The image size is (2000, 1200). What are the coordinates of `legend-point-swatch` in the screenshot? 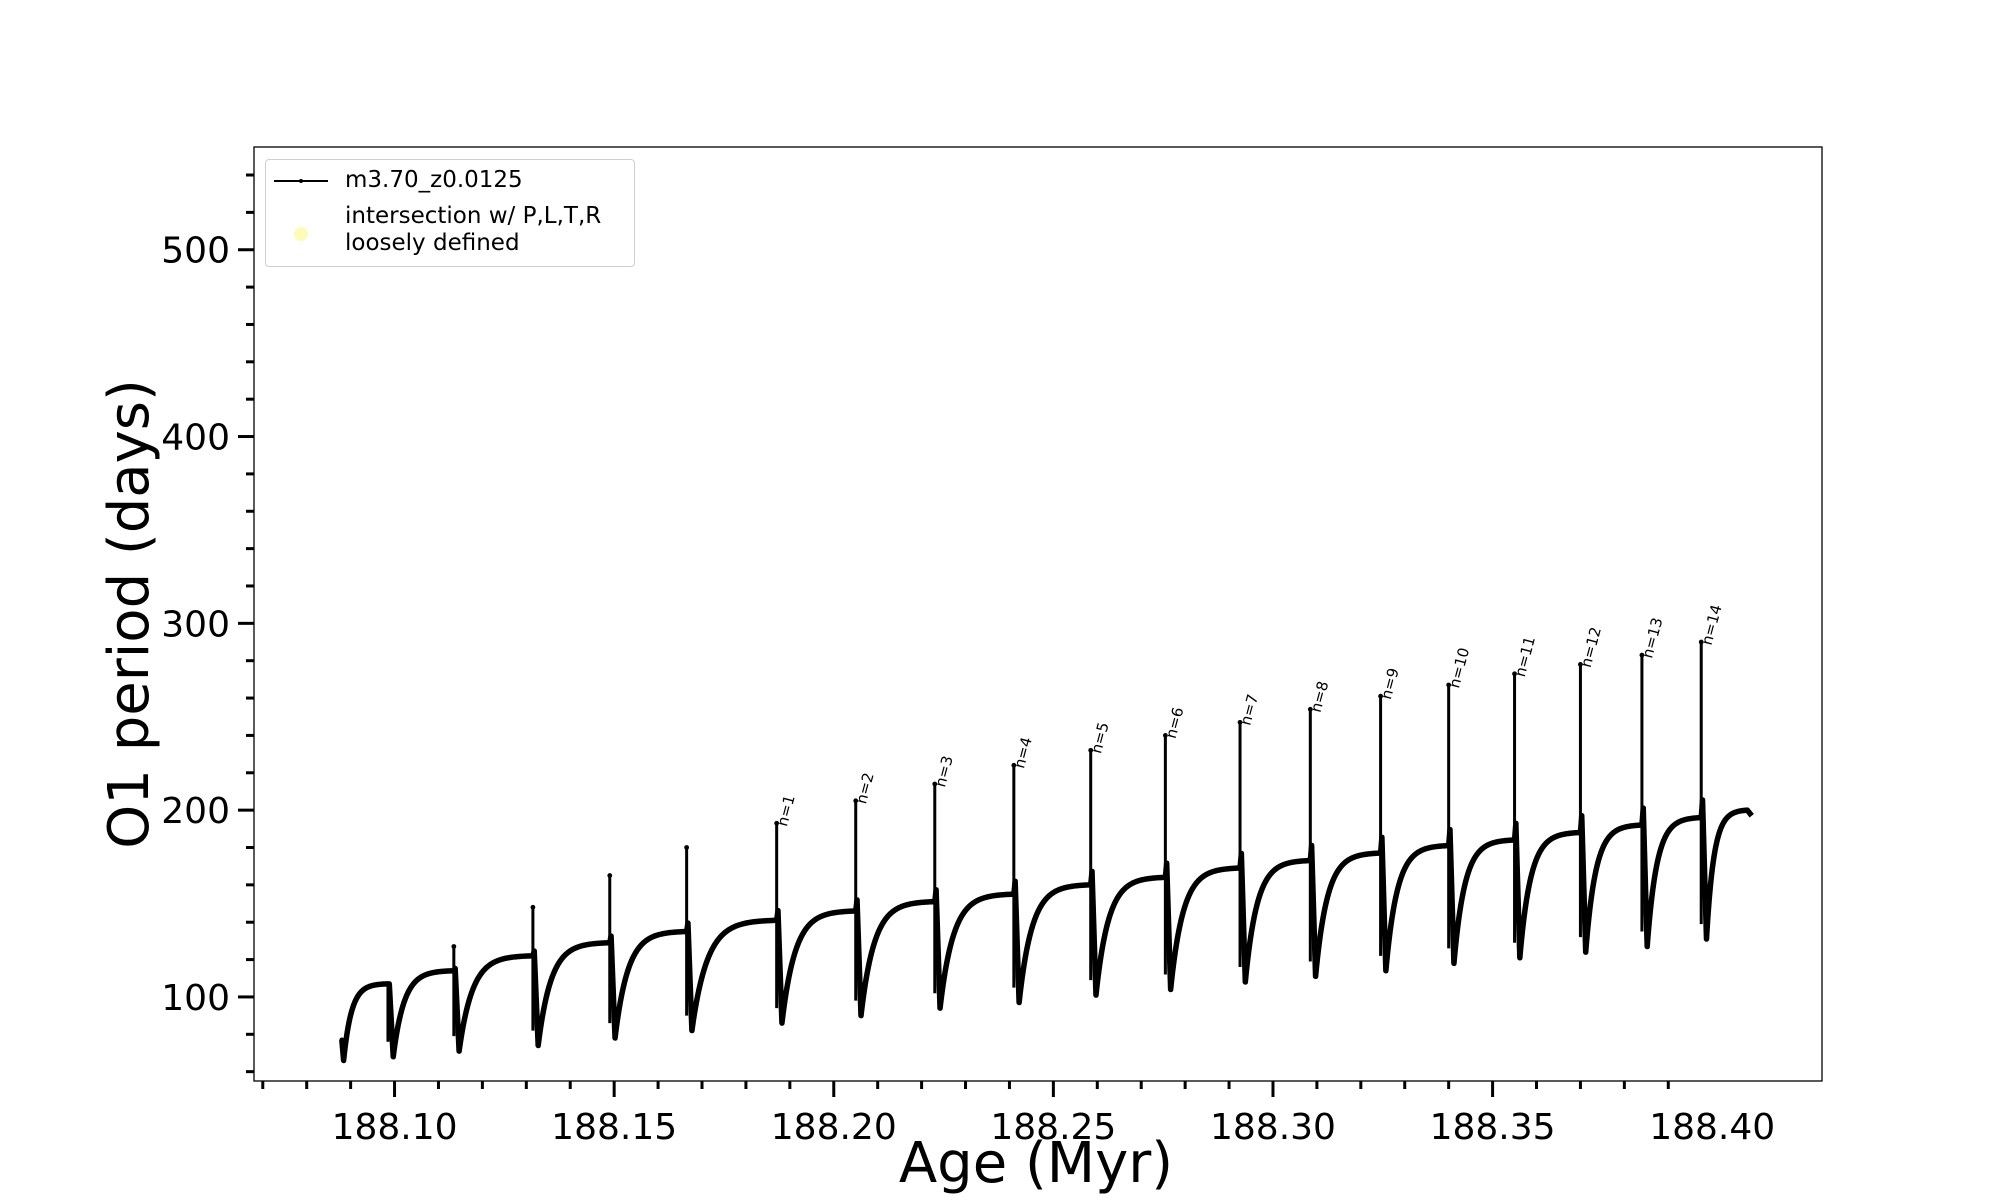 It's located at (301, 181).